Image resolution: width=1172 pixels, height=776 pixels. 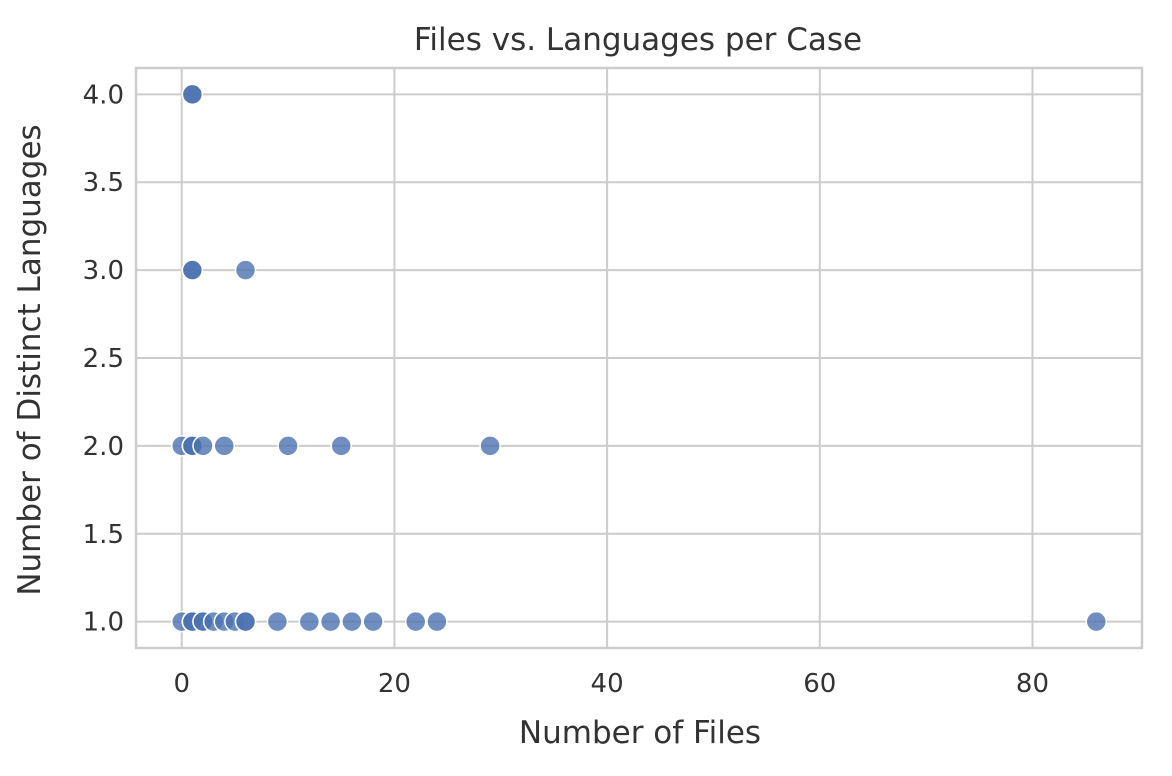 What do you see at coordinates (103, 447) in the screenshot?
I see `y-tick-label: 2.0` at bounding box center [103, 447].